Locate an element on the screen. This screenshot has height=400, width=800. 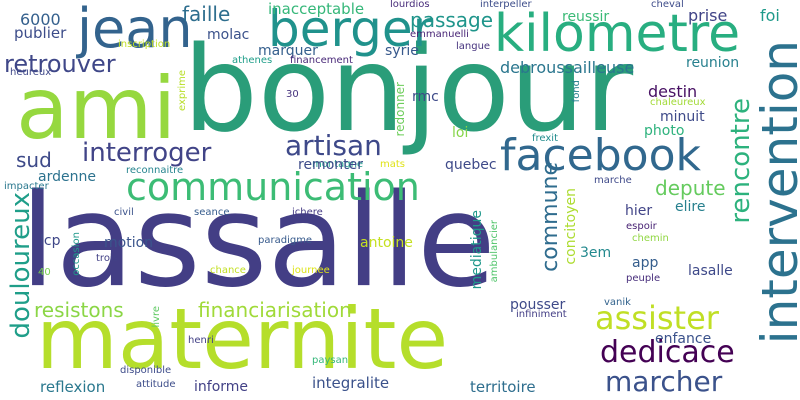
word-infiniment: infiniment is located at coordinates (541, 314).